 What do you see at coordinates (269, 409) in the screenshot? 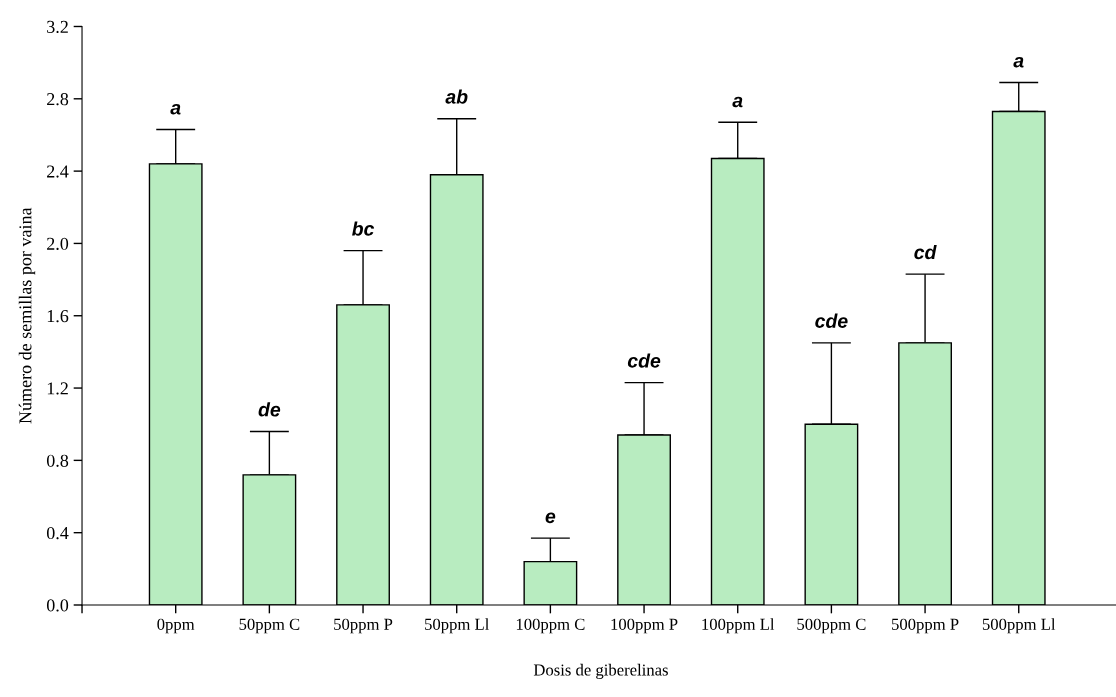
I see `annotation: de` at bounding box center [269, 409].